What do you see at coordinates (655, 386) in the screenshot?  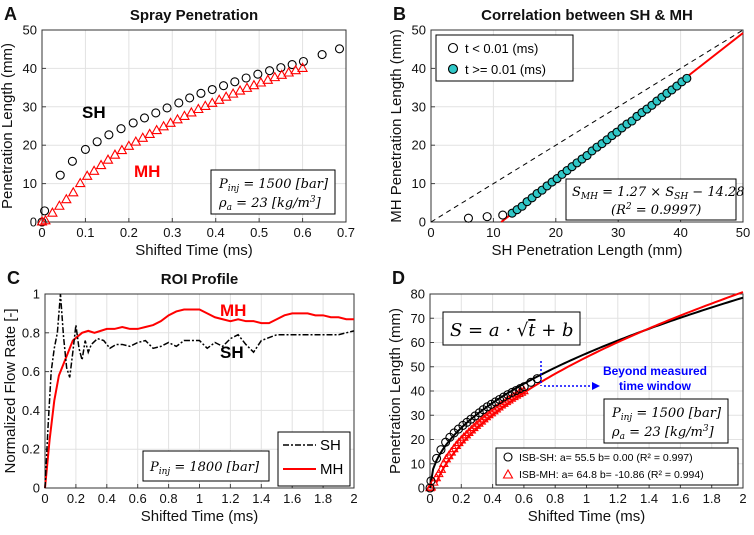 I see `beyond-annotation-2: time window` at bounding box center [655, 386].